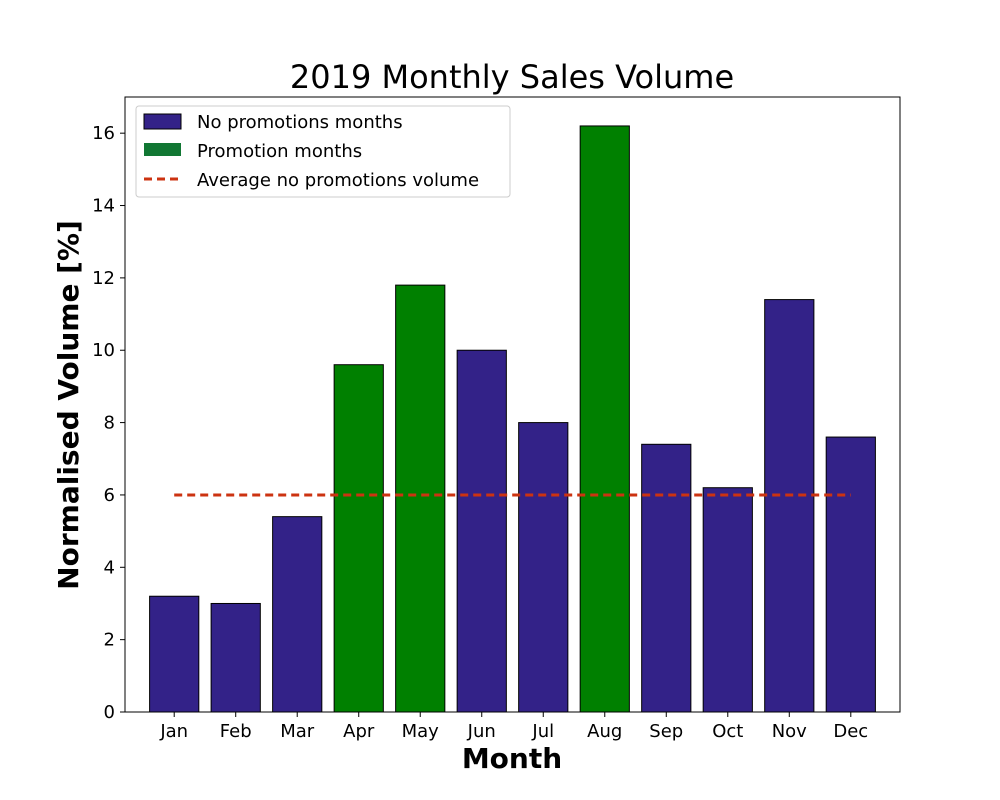 This screenshot has height=800, width=1000. What do you see at coordinates (542, 731) in the screenshot?
I see `x-tick-label-jul: Jul` at bounding box center [542, 731].